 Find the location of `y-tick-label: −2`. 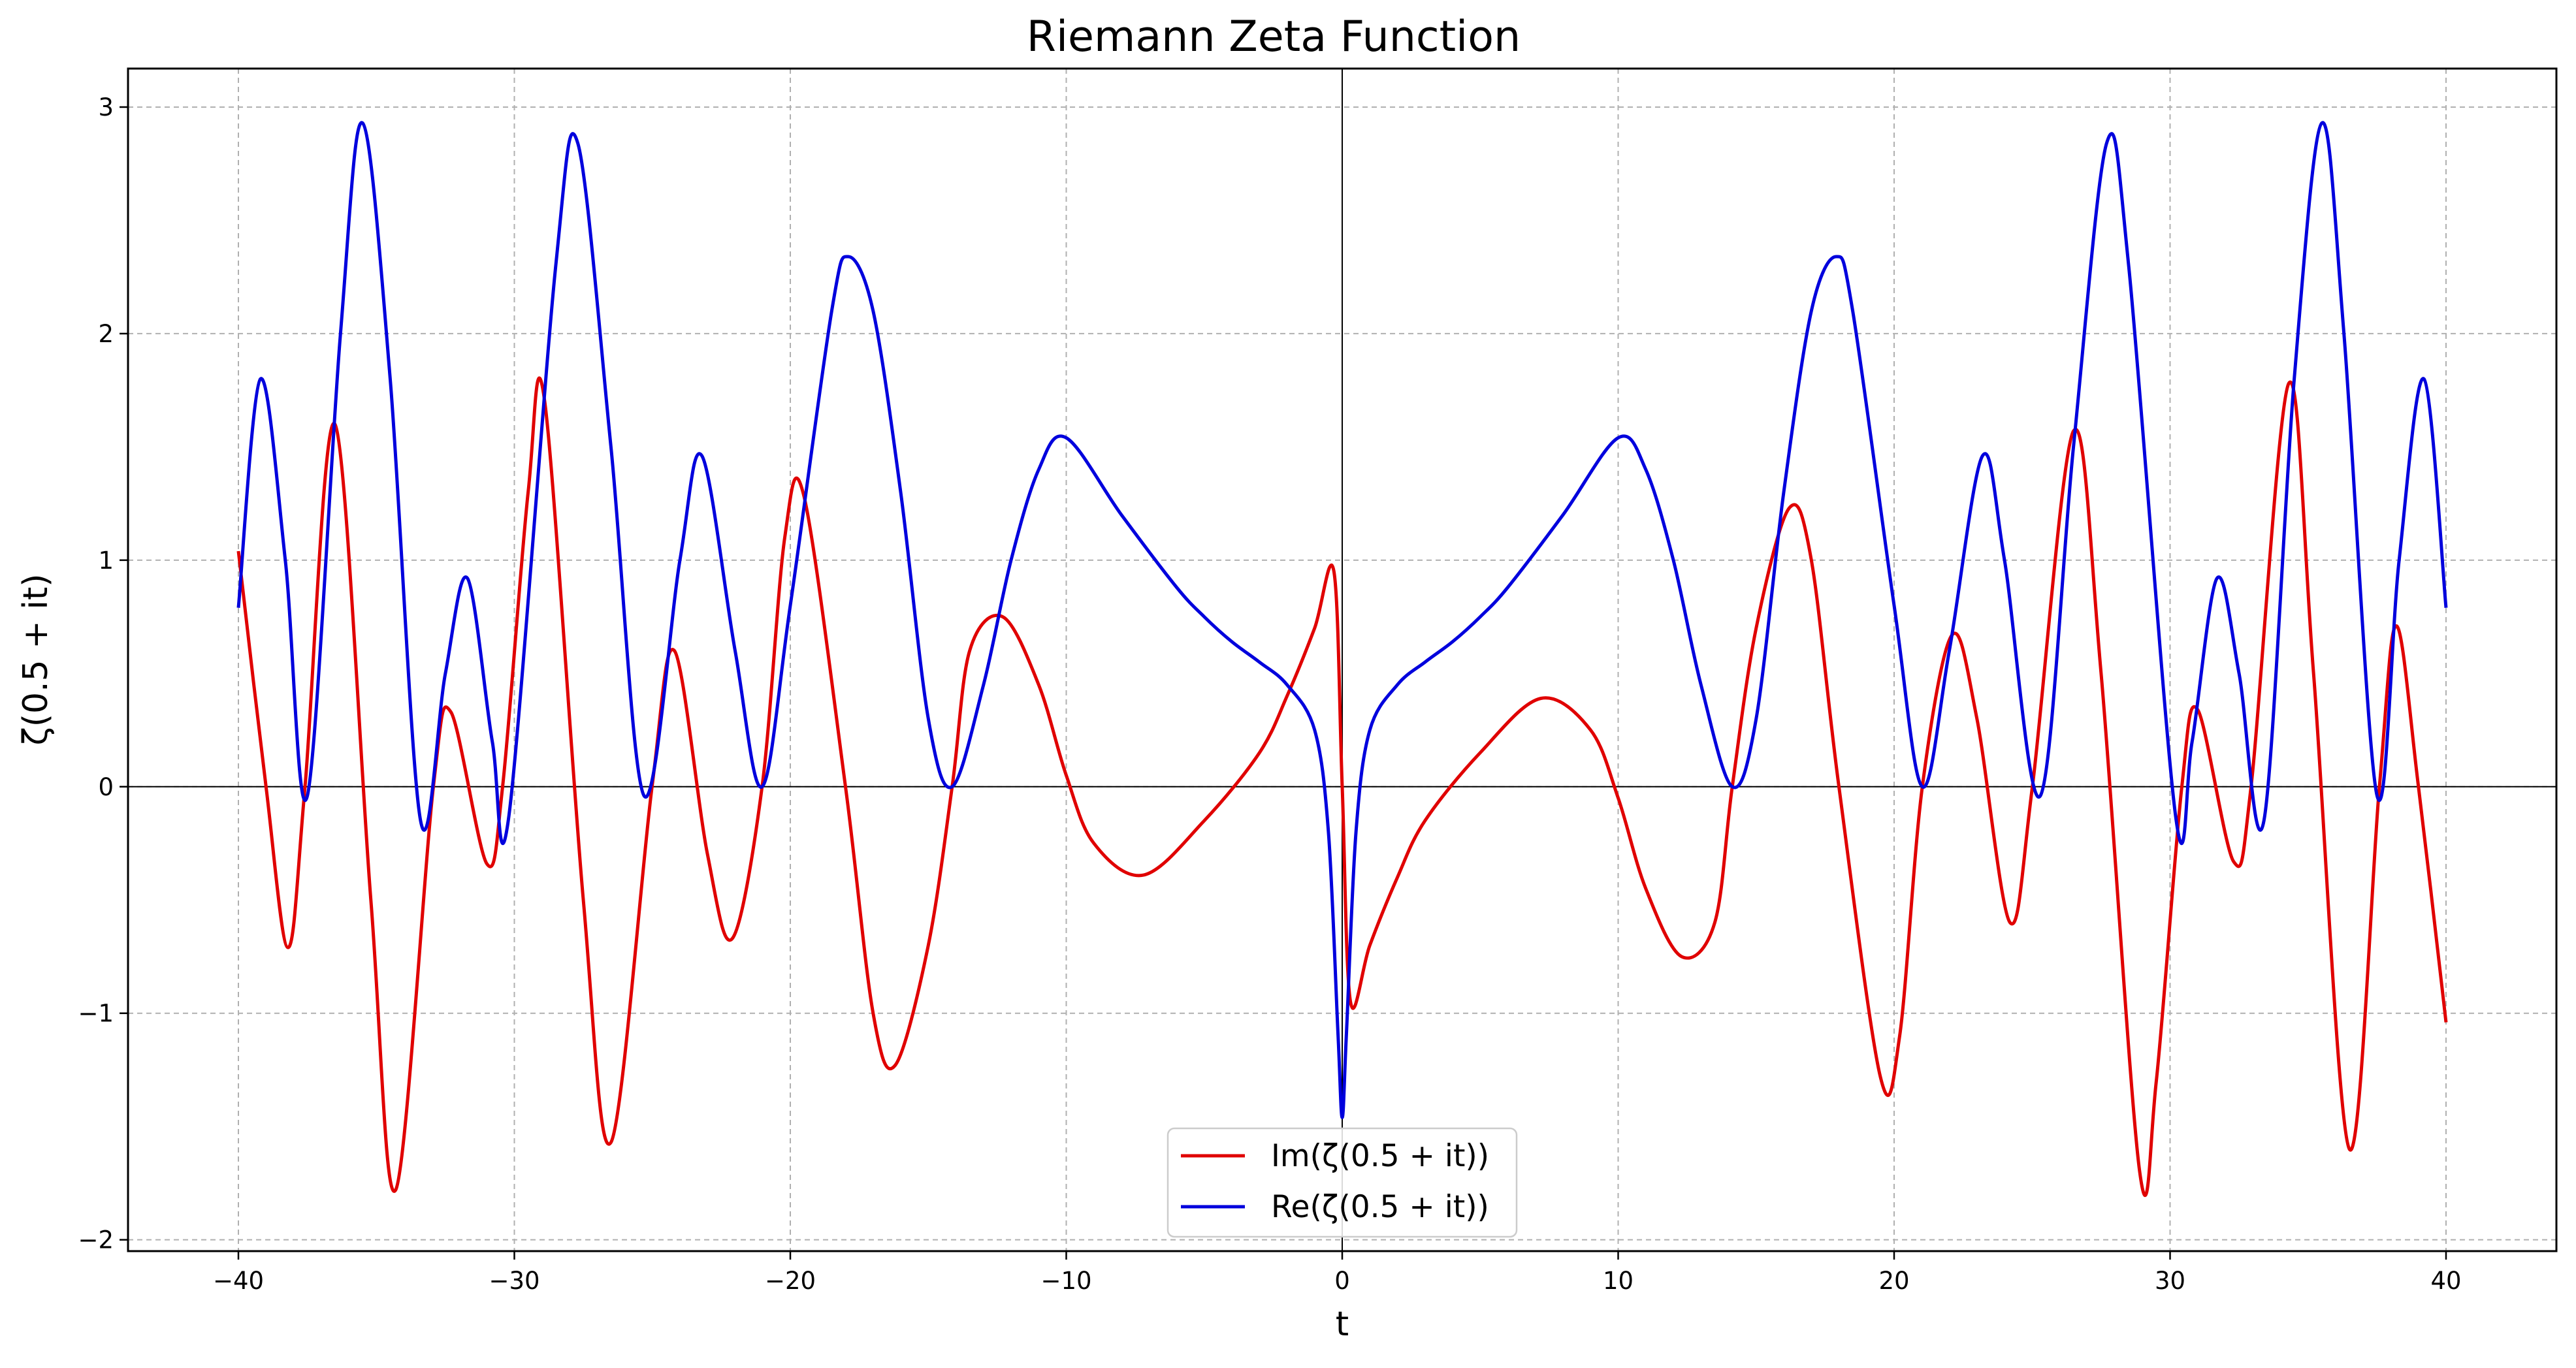

y-tick-label: −2 is located at coordinates (96, 1240).